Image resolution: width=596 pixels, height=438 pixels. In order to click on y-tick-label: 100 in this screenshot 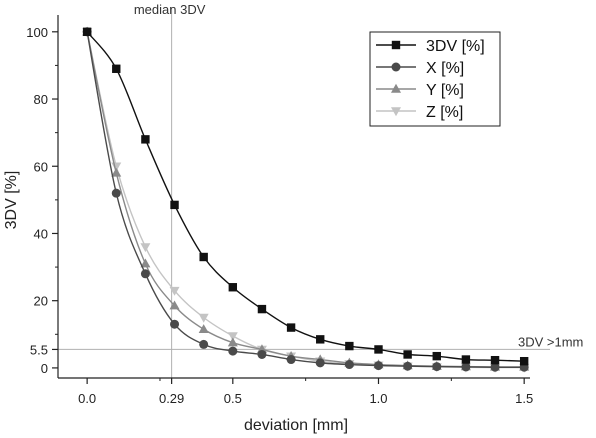, I will do `click(37, 32)`.